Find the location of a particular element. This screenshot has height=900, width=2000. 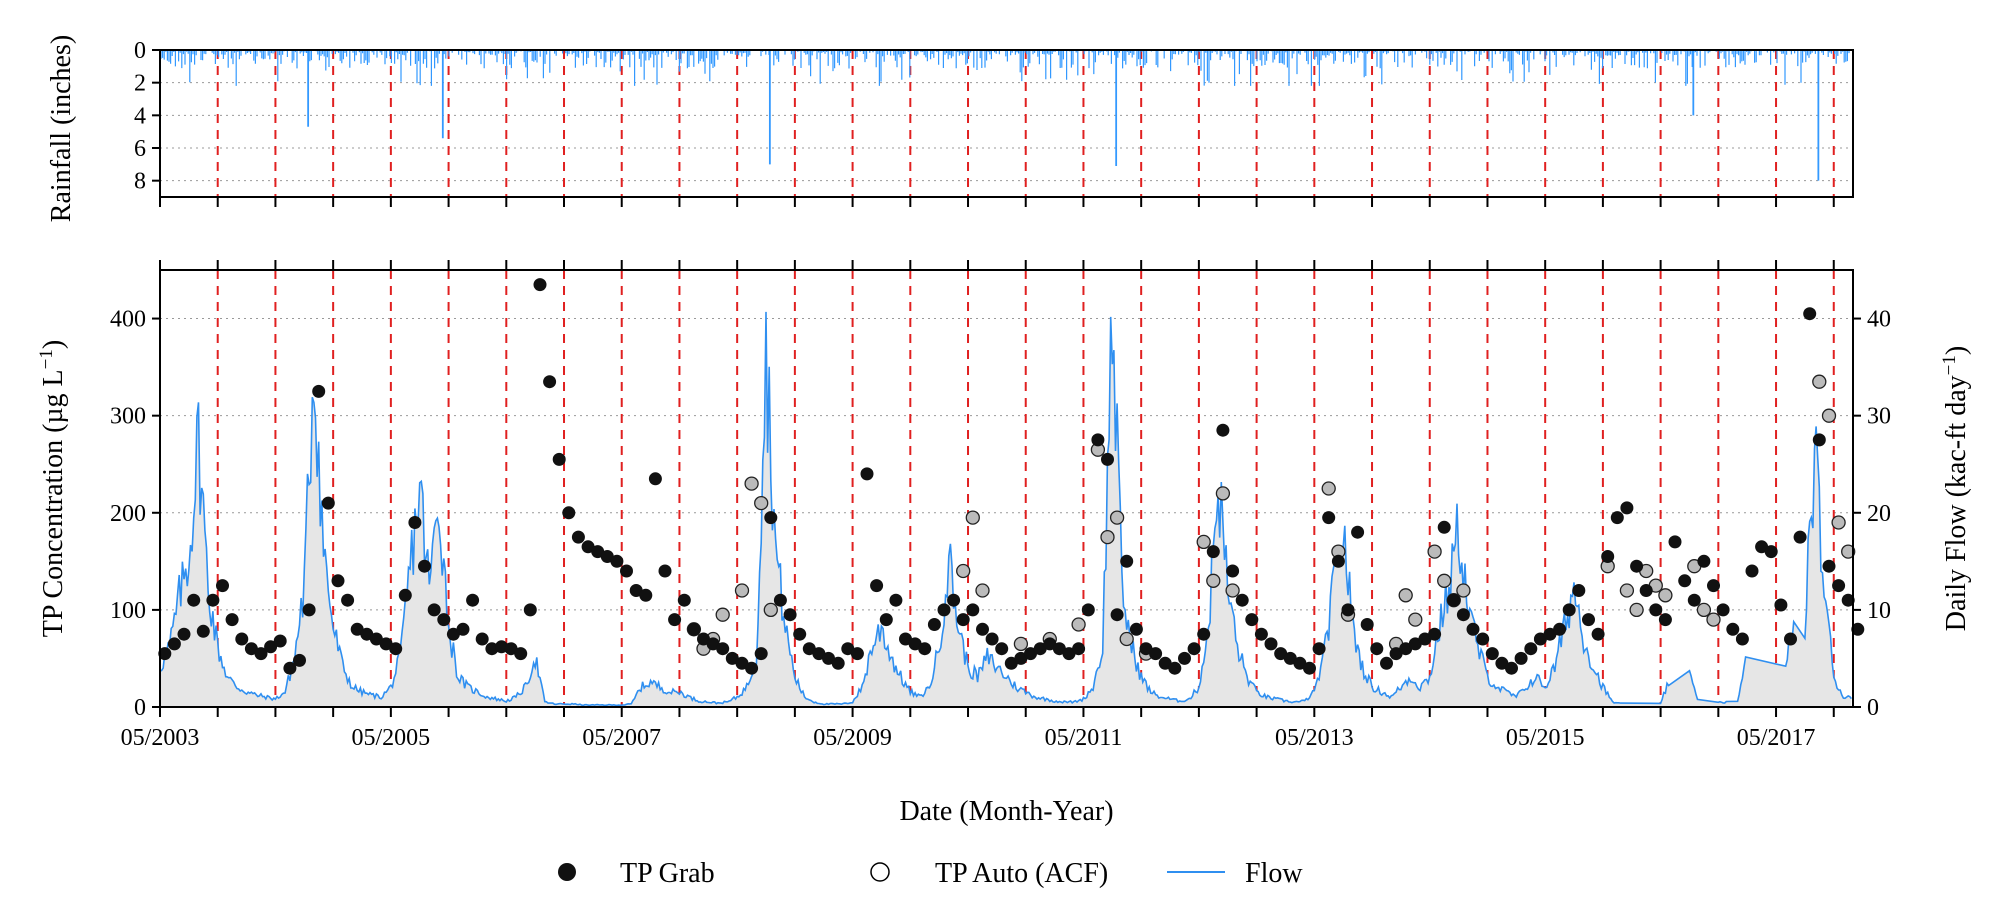

right-y-tick-label: 0 is located at coordinates (1873, 708).